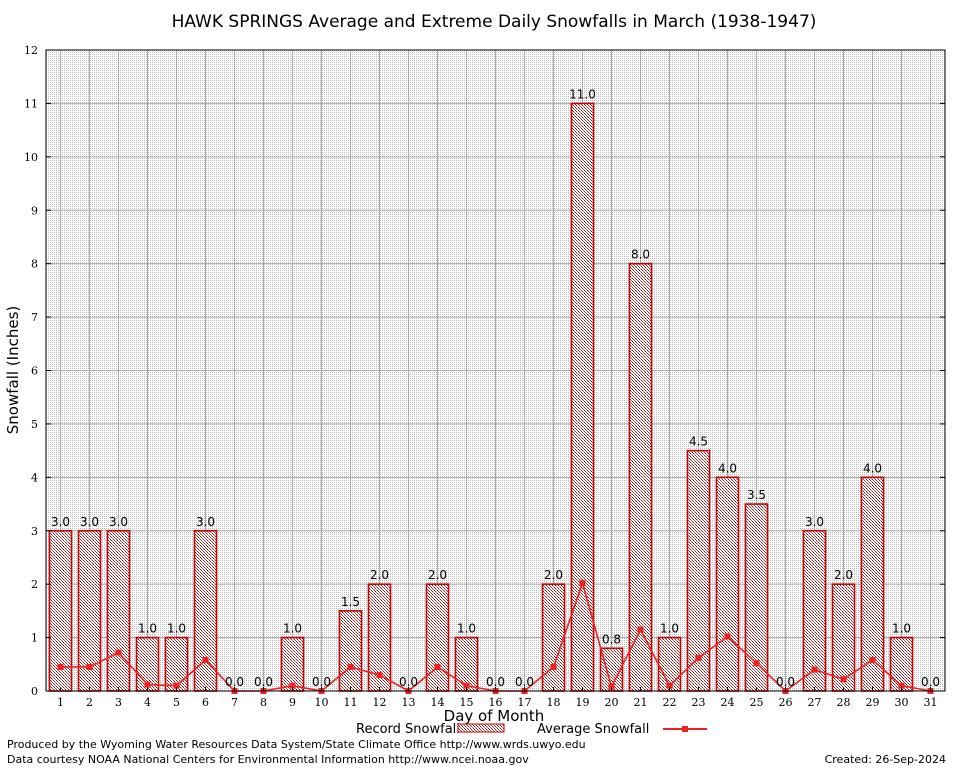  Describe the element at coordinates (670, 702) in the screenshot. I see `x-tick-label: 22` at that location.